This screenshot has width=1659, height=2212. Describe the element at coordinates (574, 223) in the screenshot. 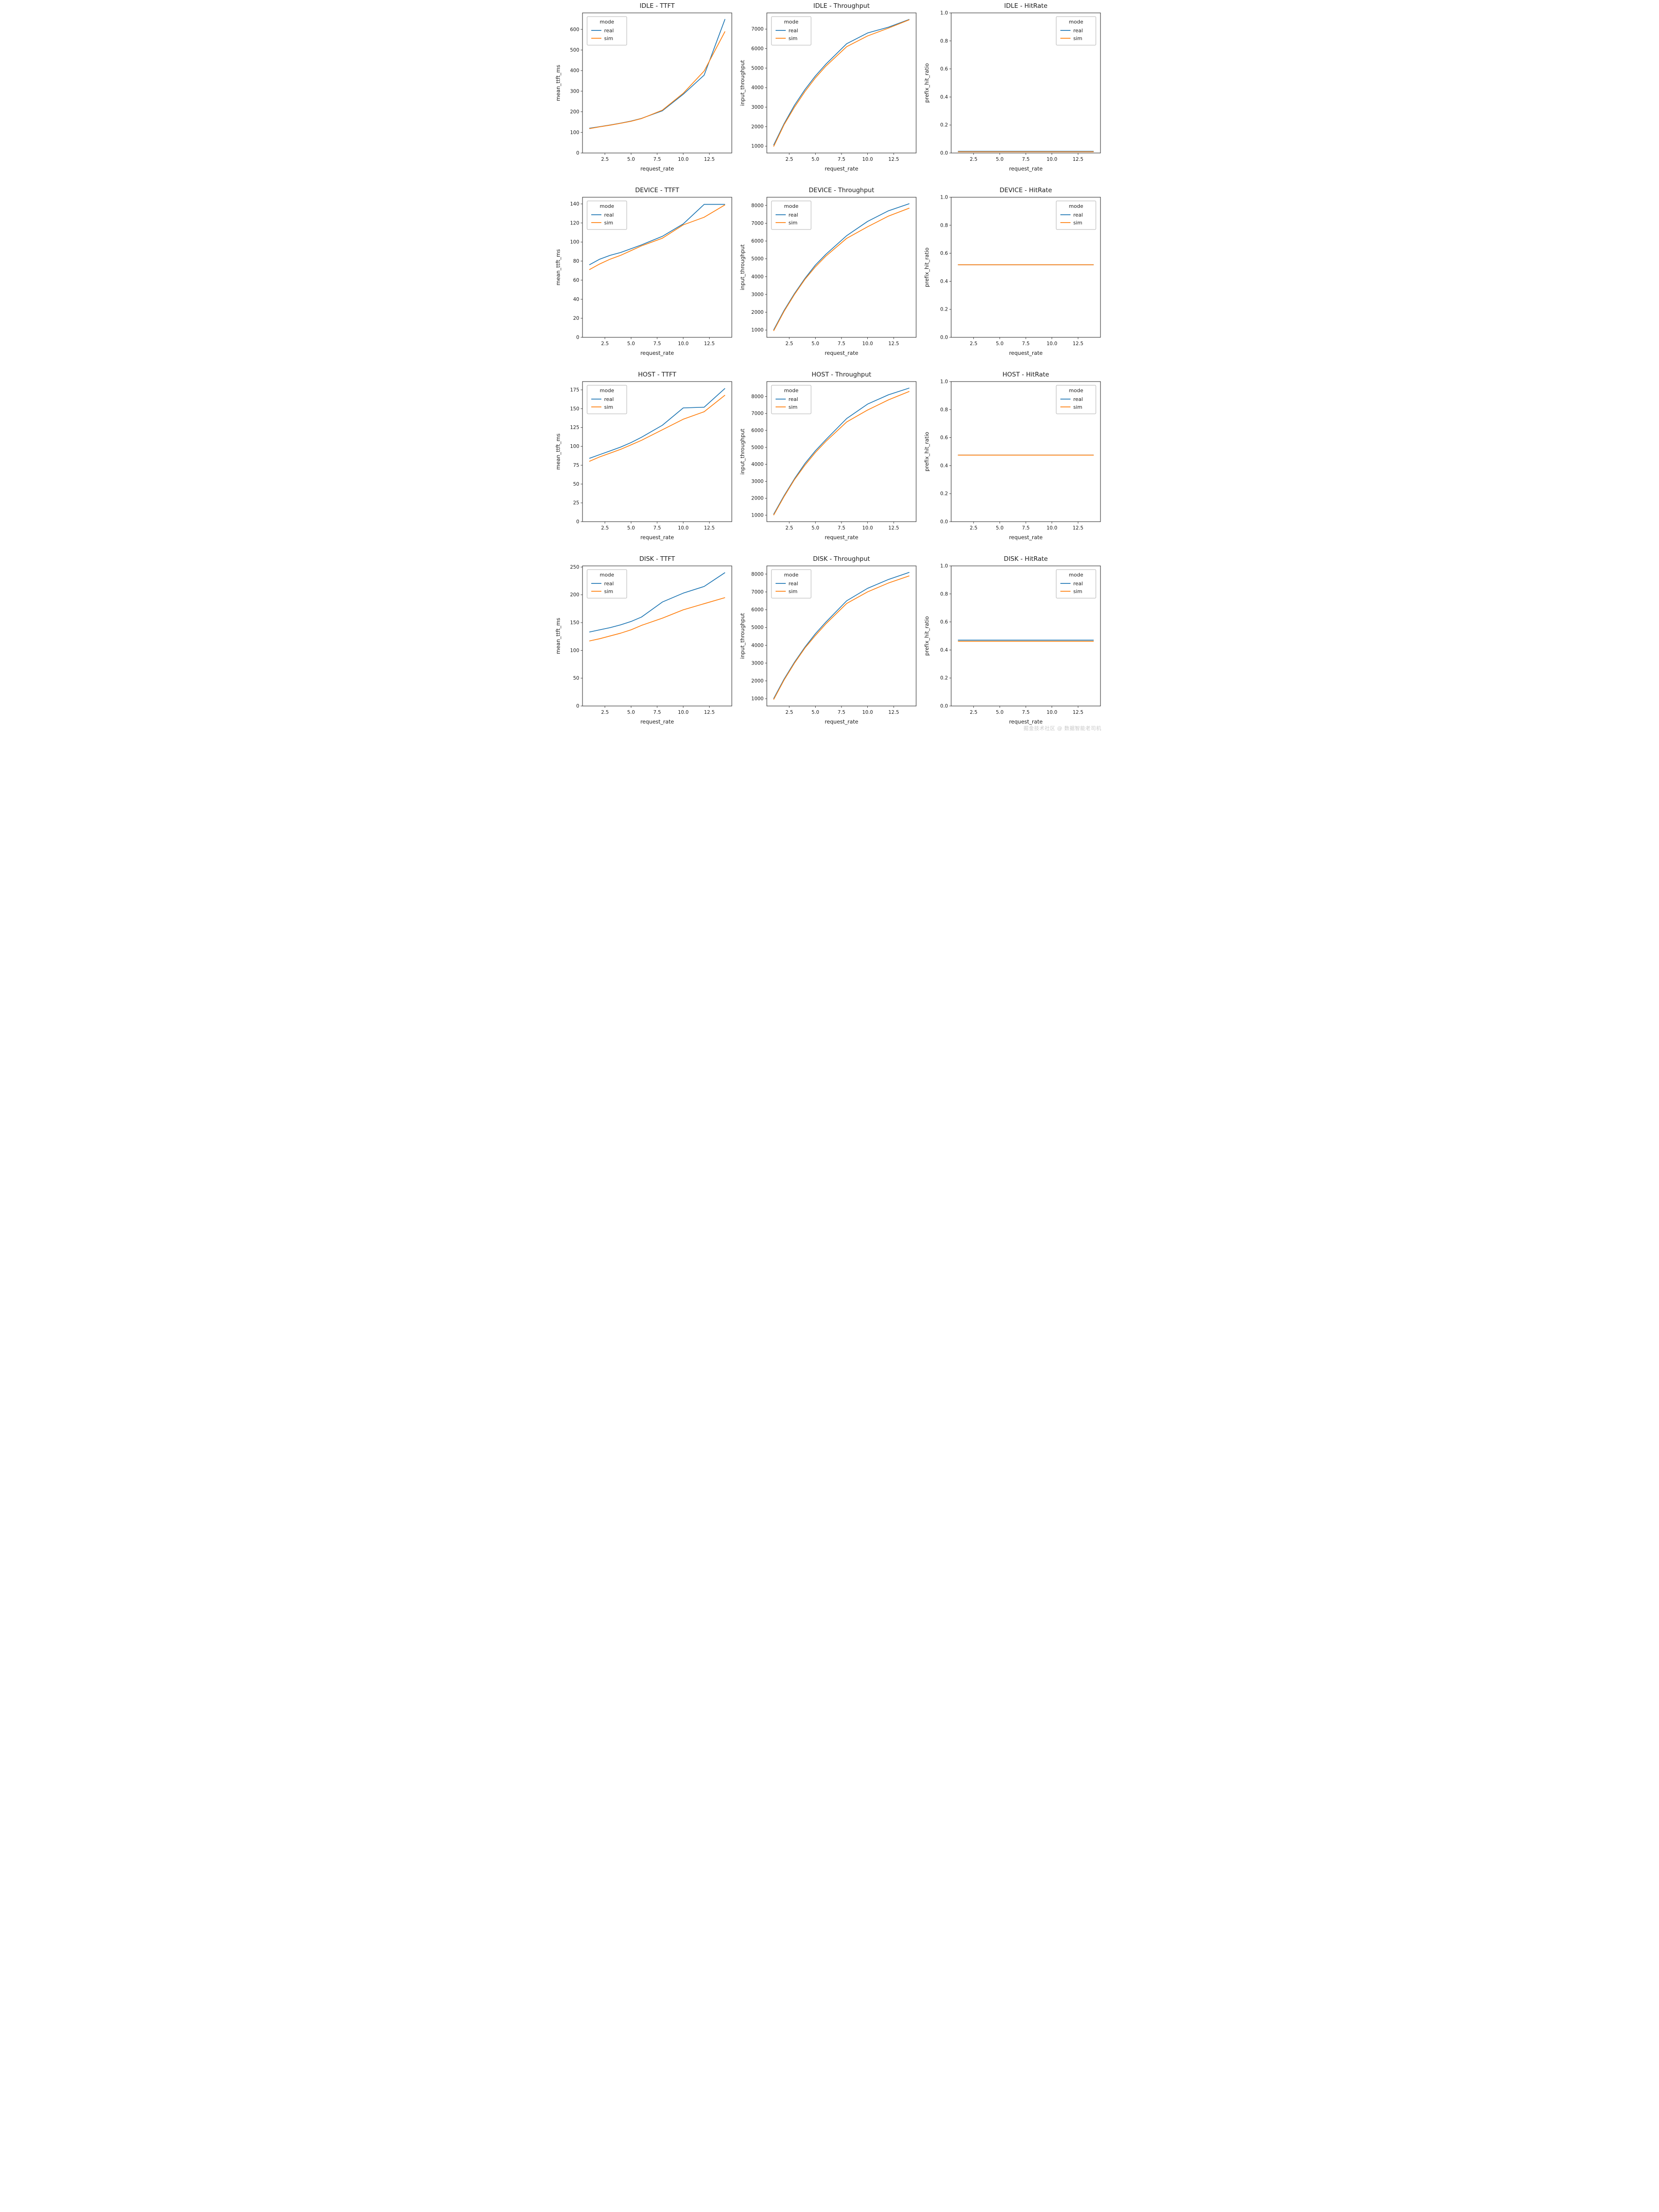

I see `y-tick-label: 120` at that location.